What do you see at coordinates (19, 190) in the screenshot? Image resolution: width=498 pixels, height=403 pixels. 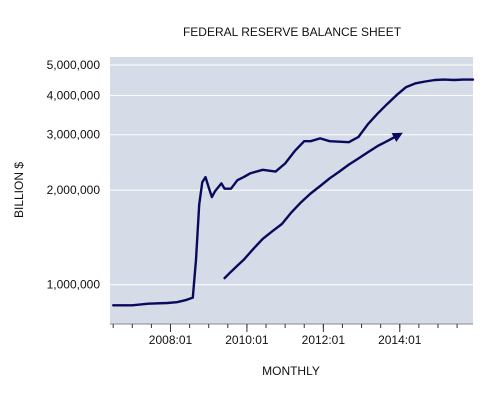 I see `y-axis-label: BILLION $` at bounding box center [19, 190].